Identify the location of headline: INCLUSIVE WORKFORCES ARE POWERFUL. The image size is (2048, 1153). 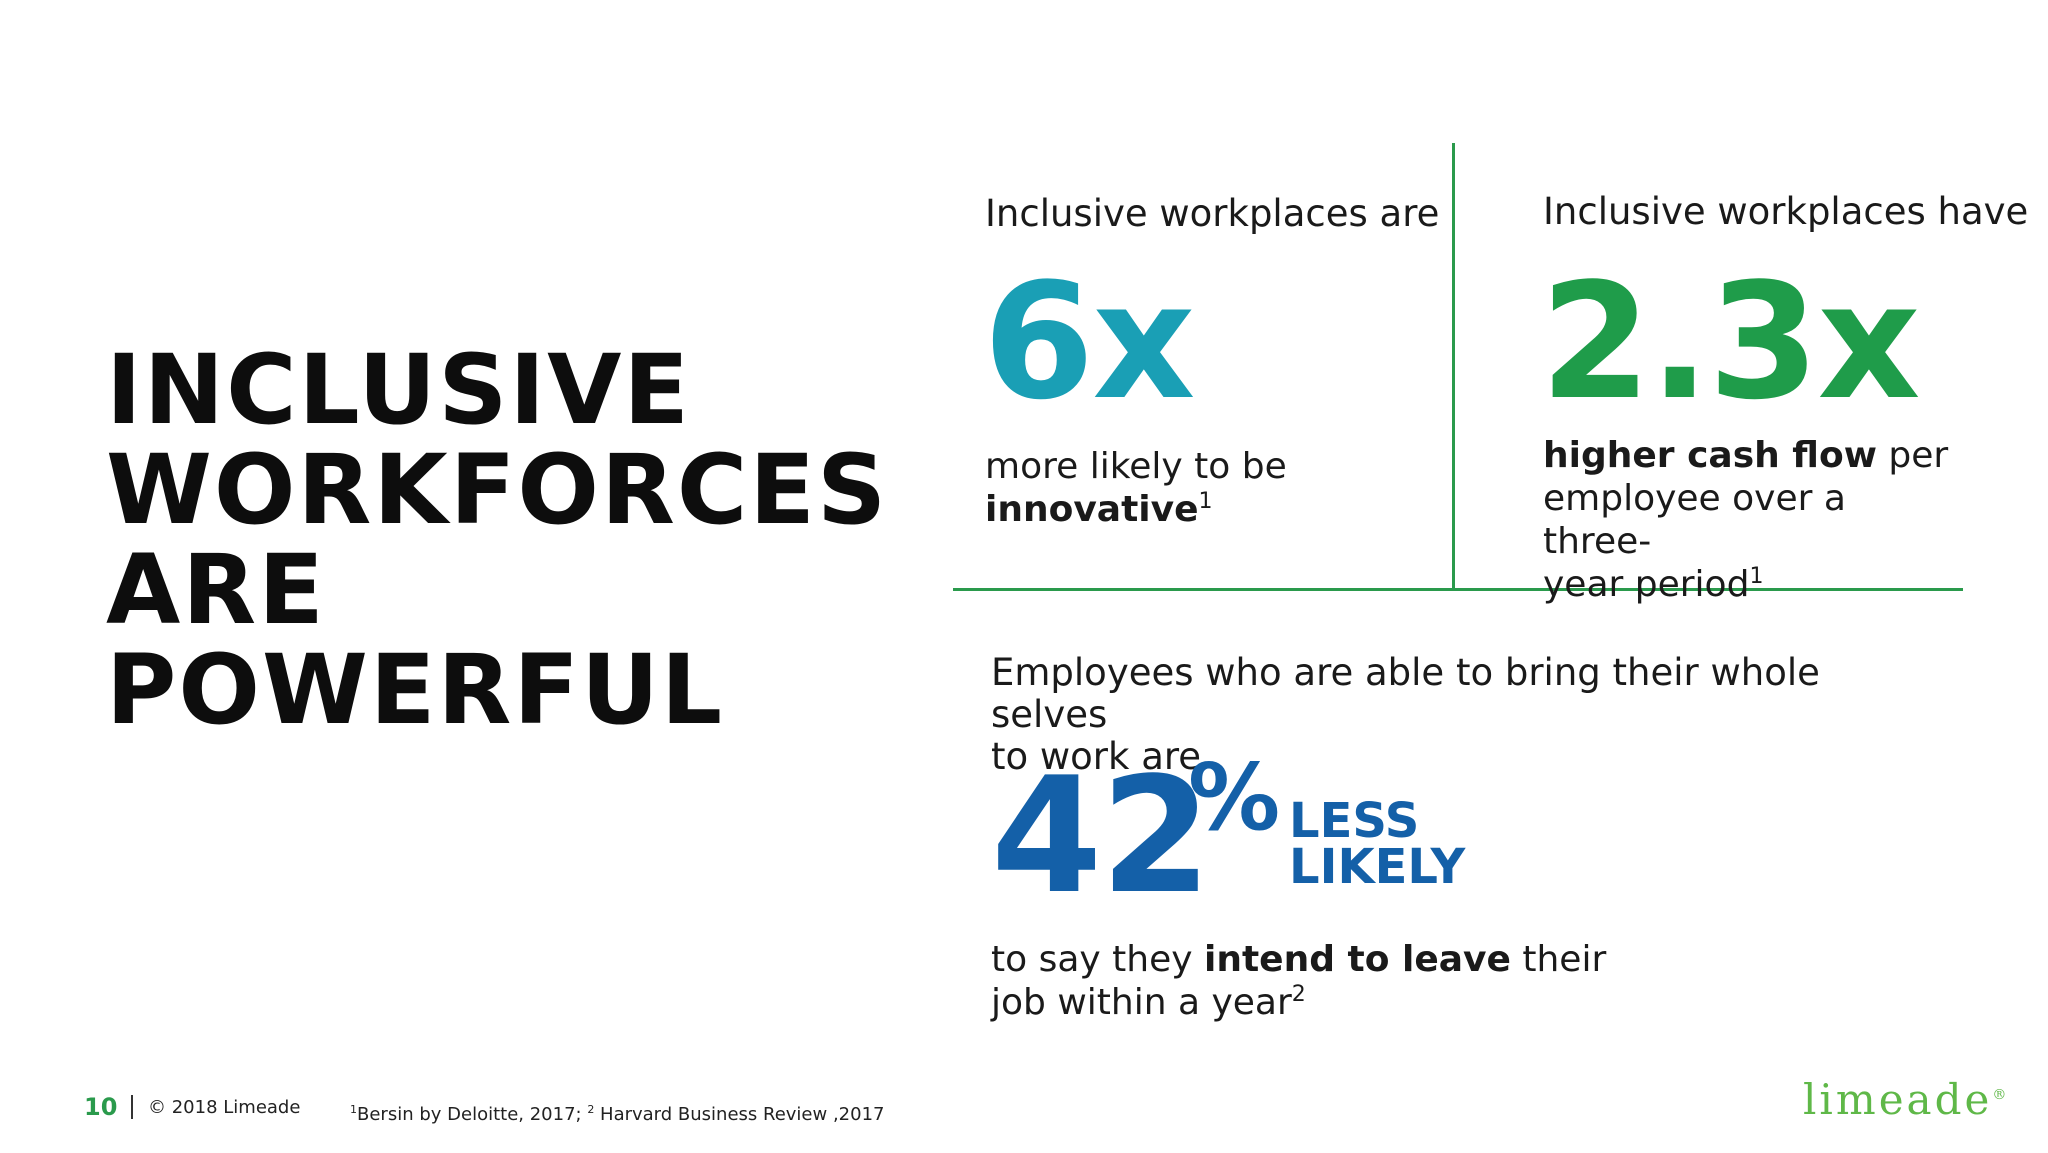
(497, 540).